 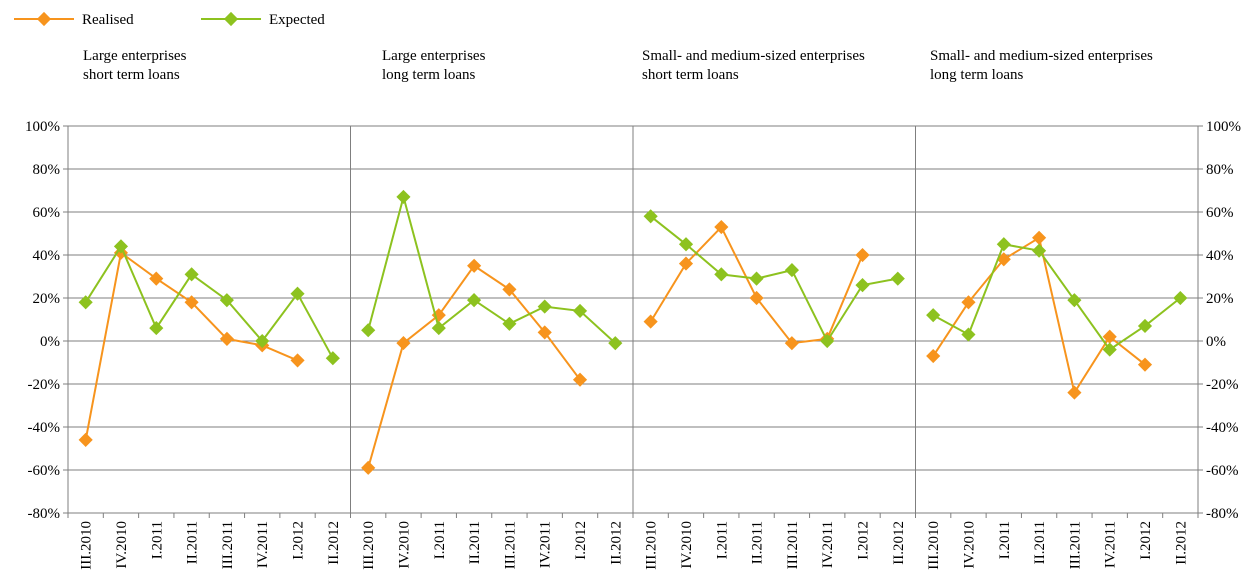 I want to click on y-tick-label-right: 80%, so click(x=1220, y=170).